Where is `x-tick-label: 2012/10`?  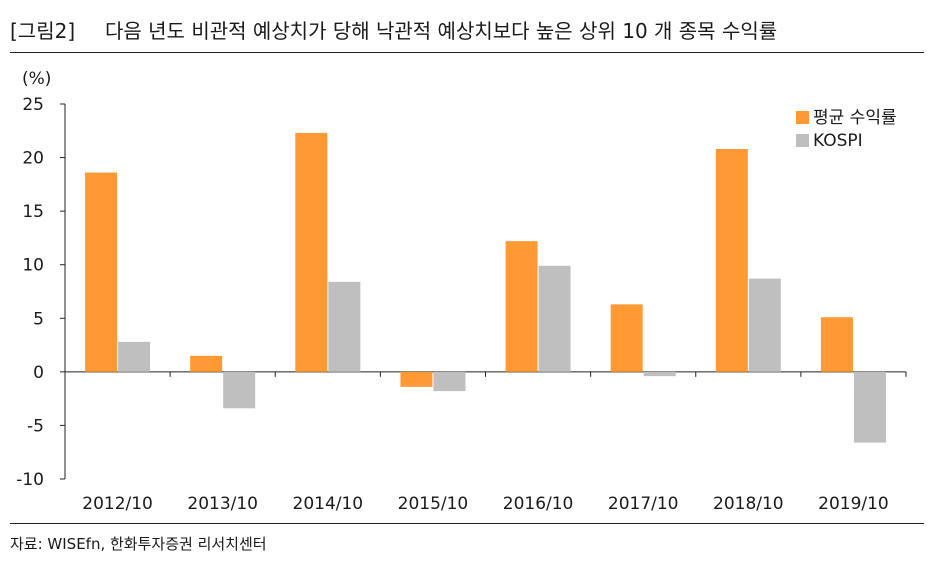
x-tick-label: 2012/10 is located at coordinates (117, 504).